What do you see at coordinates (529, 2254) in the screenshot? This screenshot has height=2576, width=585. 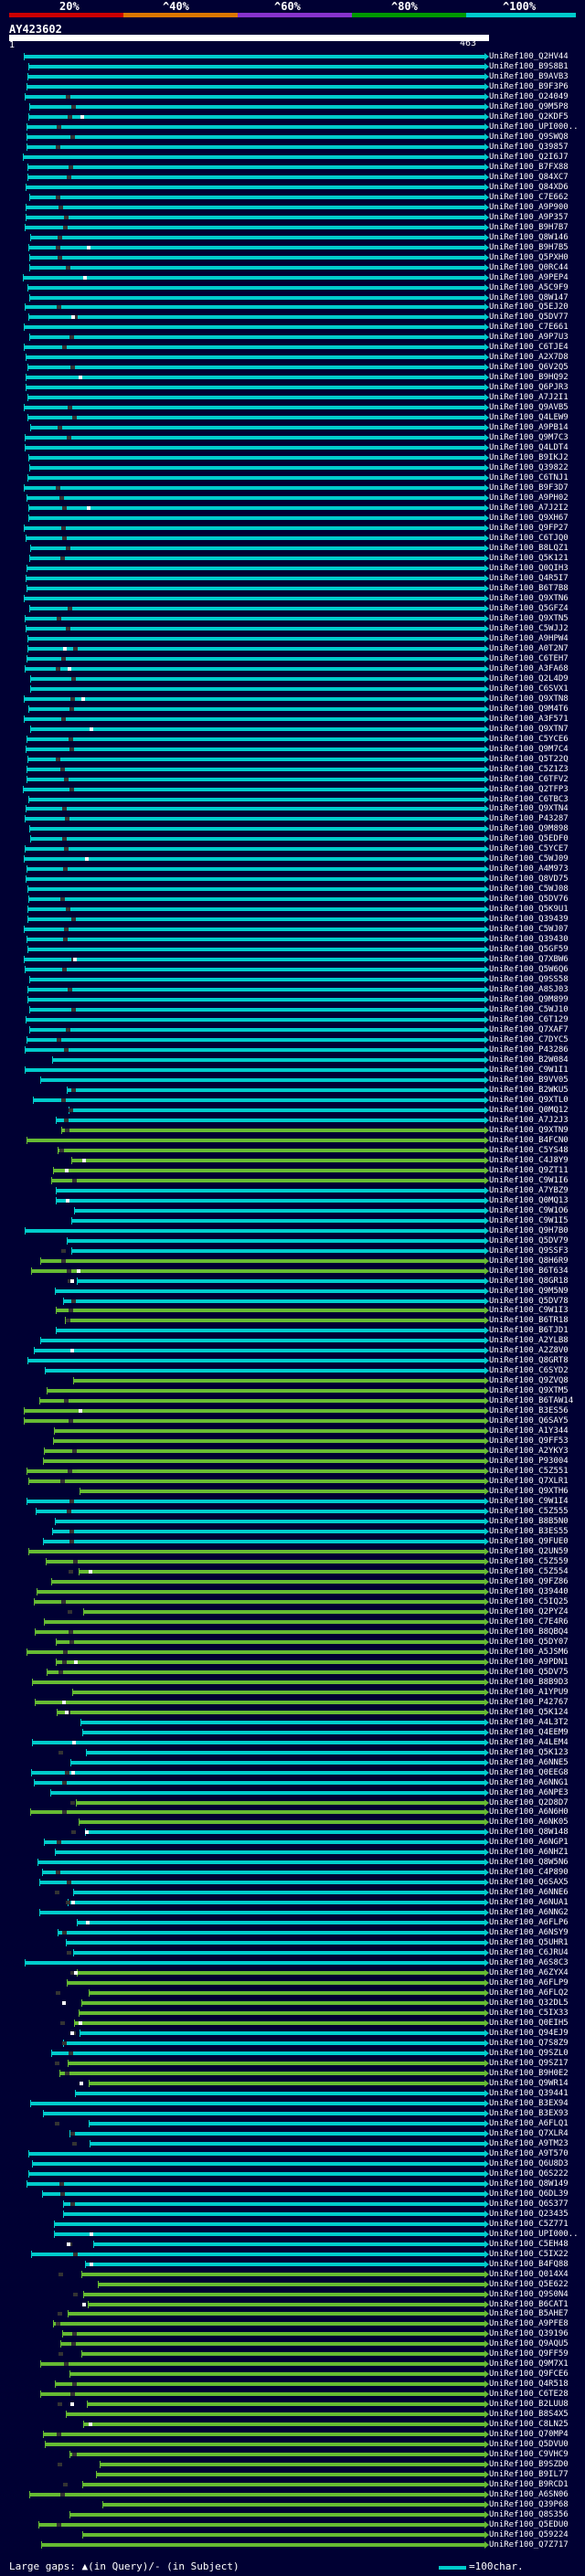 I see `hit-label: UniRef100_C5IX22` at bounding box center [529, 2254].